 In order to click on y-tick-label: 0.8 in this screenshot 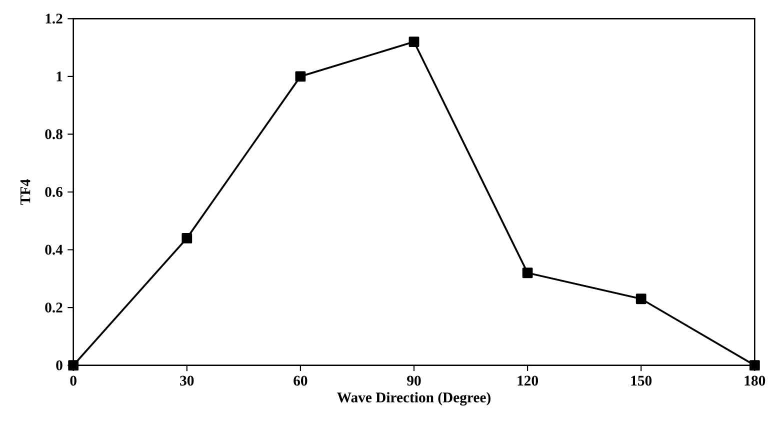, I will do `click(53, 134)`.